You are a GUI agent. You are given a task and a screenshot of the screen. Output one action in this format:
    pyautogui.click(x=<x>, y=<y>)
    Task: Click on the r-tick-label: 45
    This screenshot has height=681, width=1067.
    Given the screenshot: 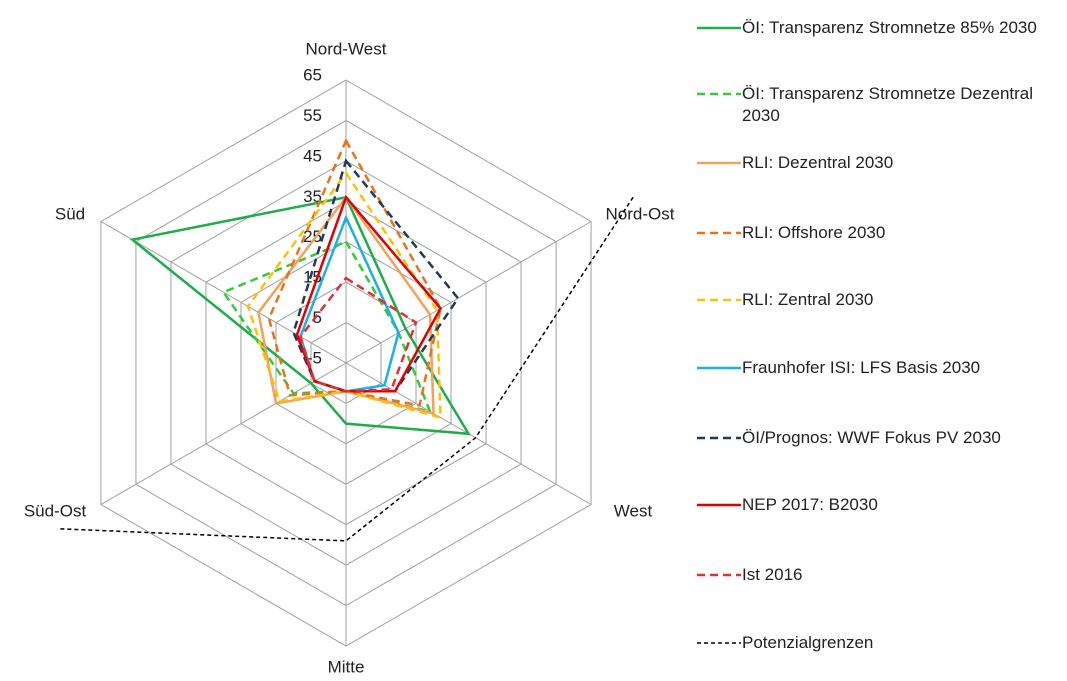 What is the action you would take?
    pyautogui.click(x=312, y=155)
    